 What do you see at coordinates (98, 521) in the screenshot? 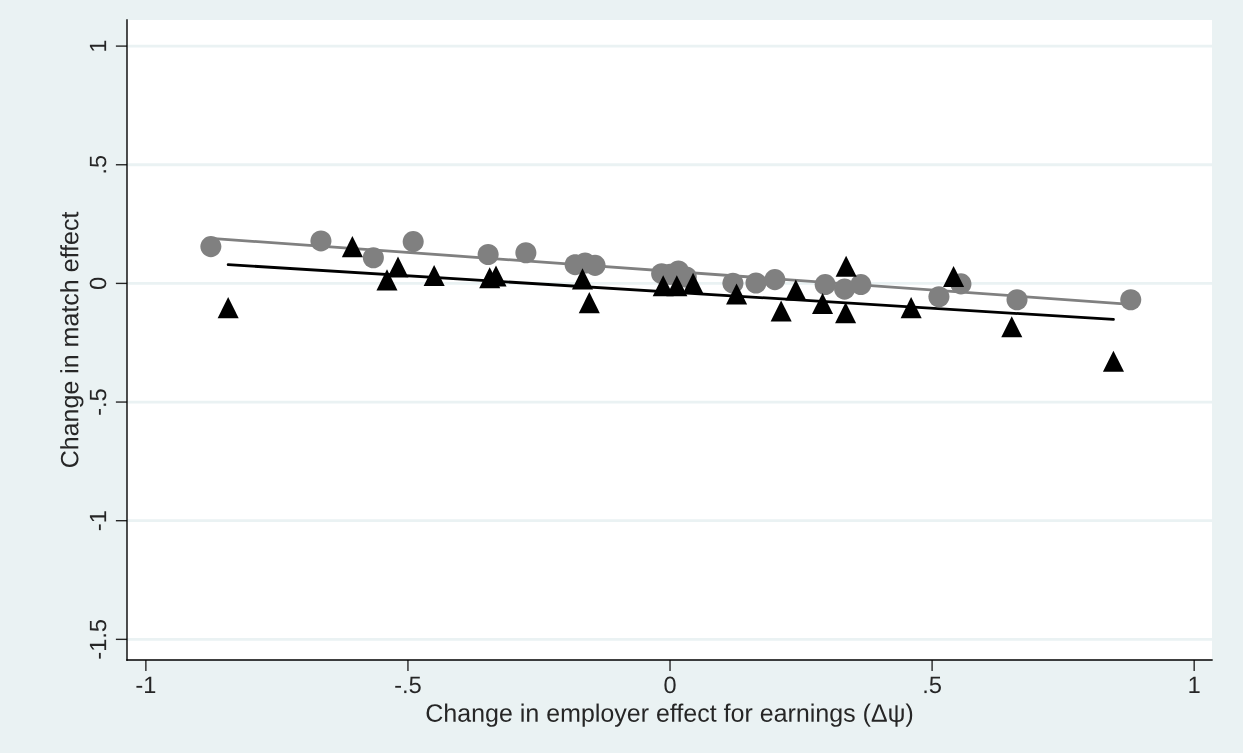
I see `y-tick-label: -1` at bounding box center [98, 521].